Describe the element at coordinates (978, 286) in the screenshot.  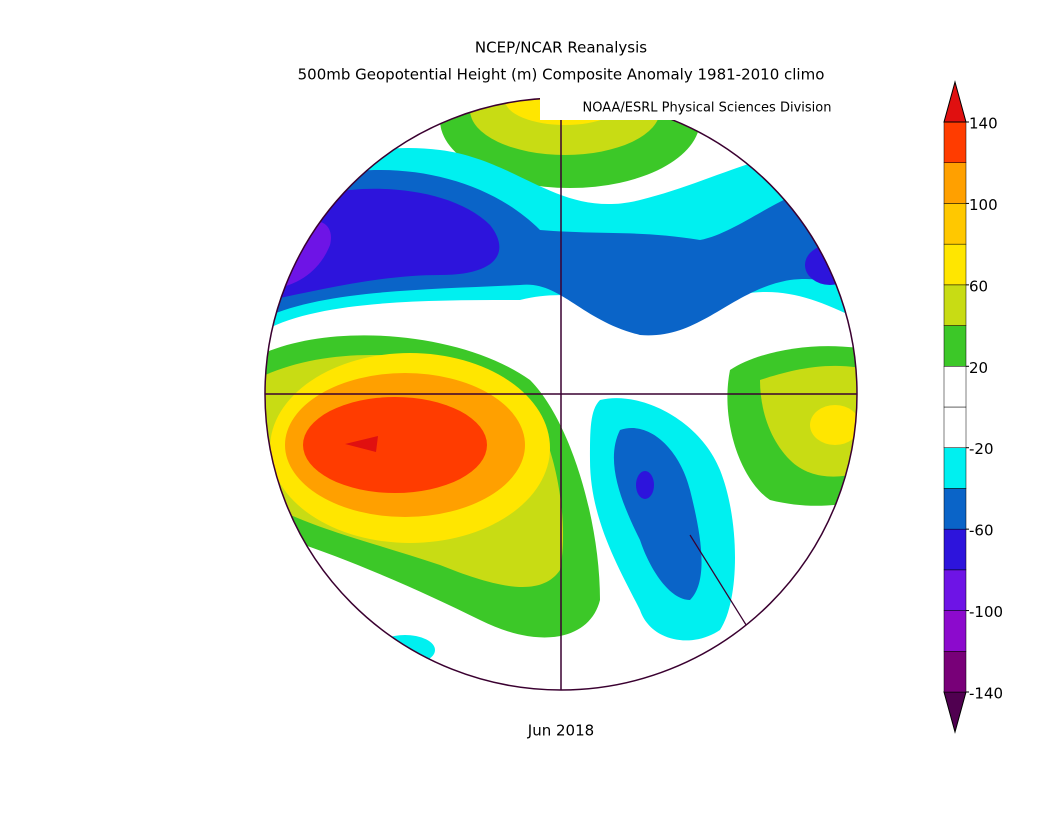
I see `colorbar-tick-label: 60` at that location.